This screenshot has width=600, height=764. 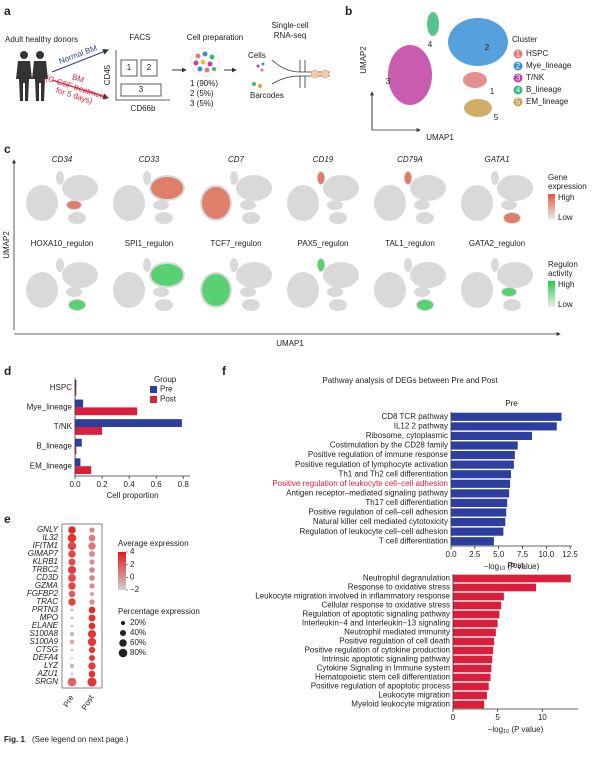 What do you see at coordinates (547, 101) in the screenshot?
I see `legend-label: EM_lineage` at bounding box center [547, 101].